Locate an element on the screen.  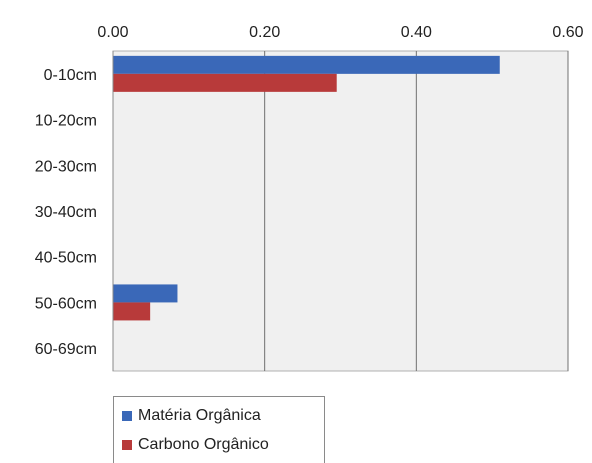
x-axis-ticks: 0.00 0.20 0.40 0.60 is located at coordinates (340, 32).